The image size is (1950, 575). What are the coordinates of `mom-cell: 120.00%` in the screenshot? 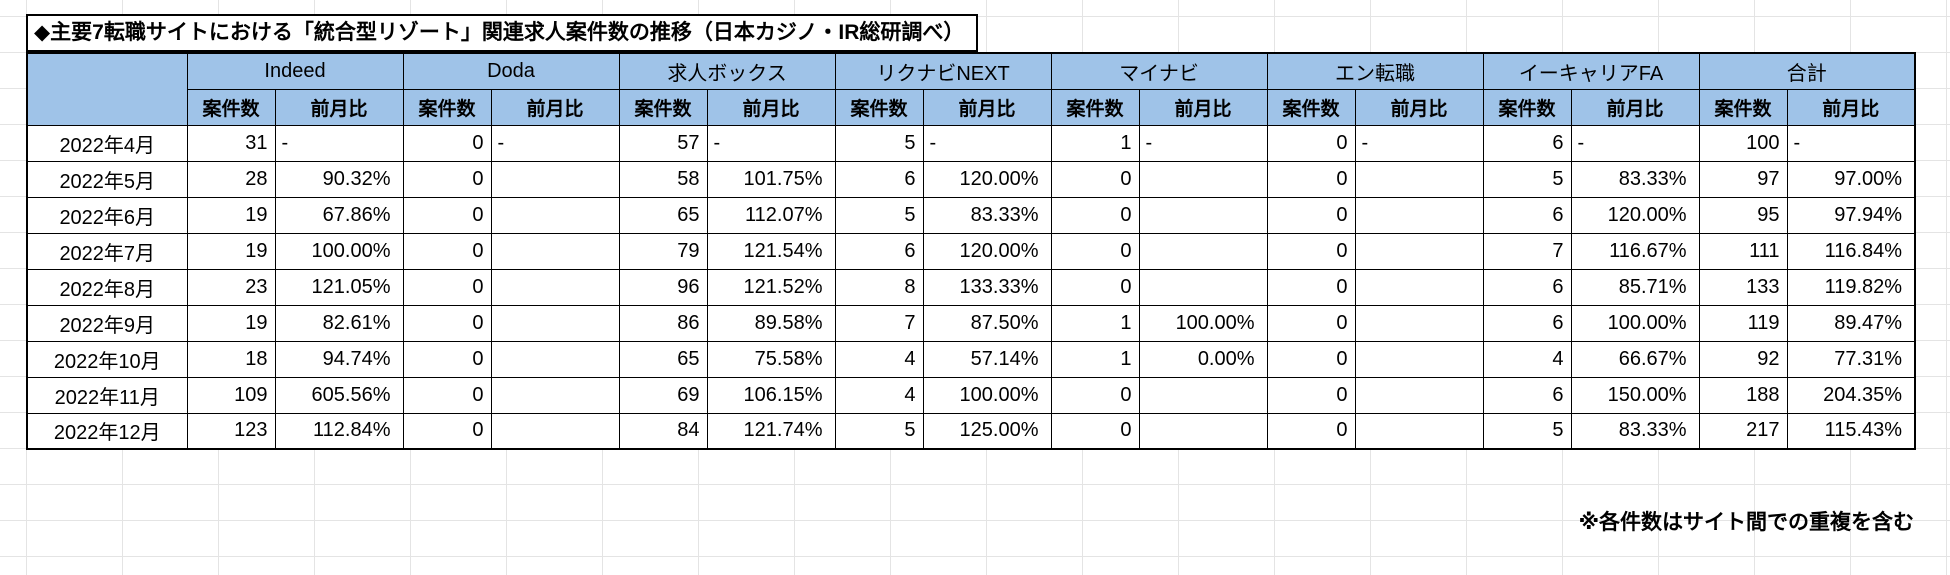 It's located at (987, 179).